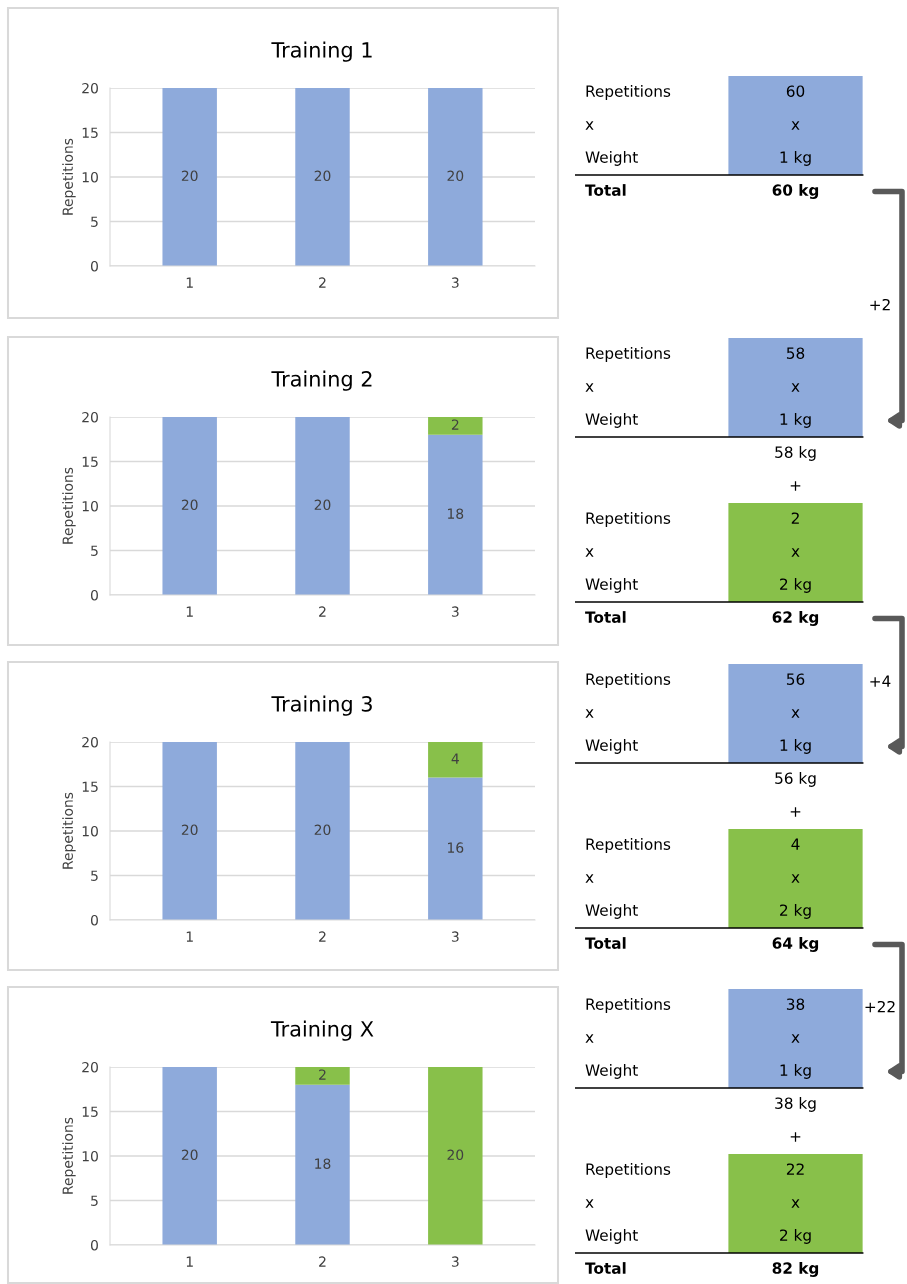 The image size is (907, 1284). Describe the element at coordinates (795, 1269) in the screenshot. I see `text: 82 kg` at that location.